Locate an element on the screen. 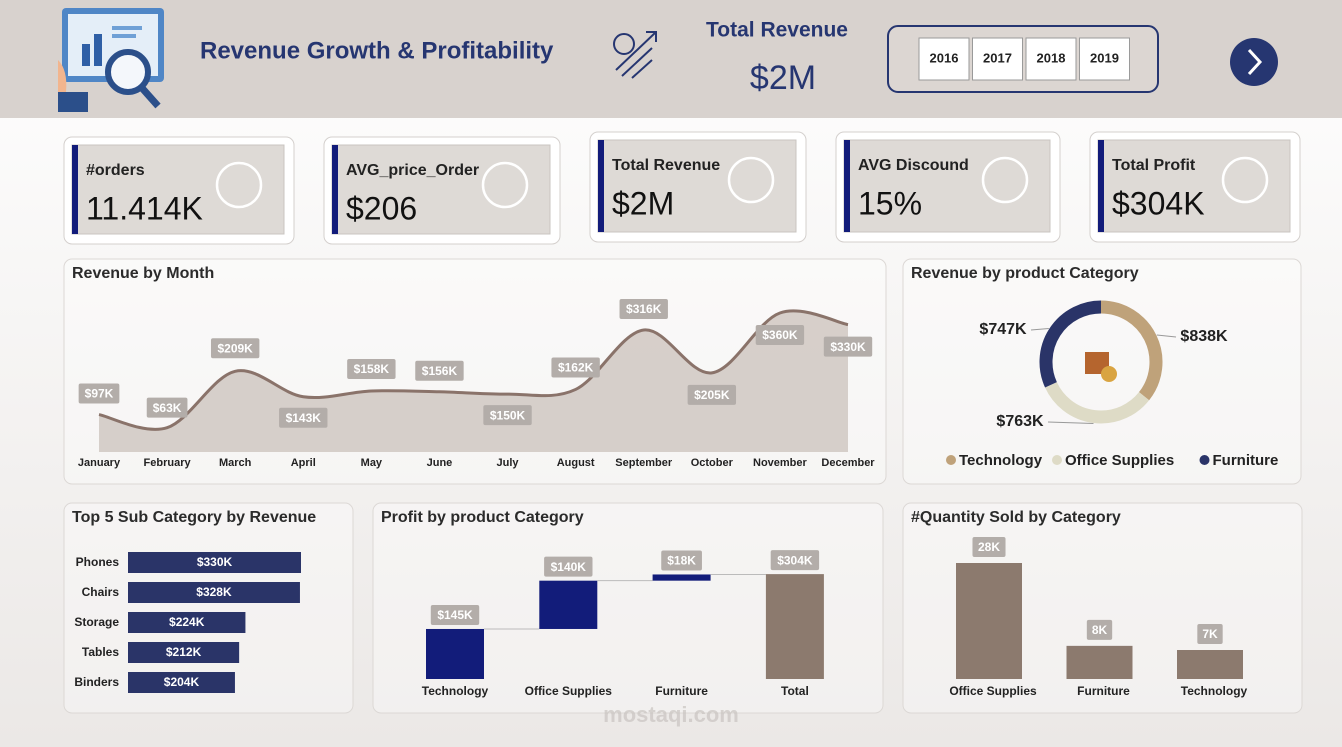 This screenshot has height=747, width=1342. chart-title: #Quantity Sold by Category is located at coordinates (1016, 517).